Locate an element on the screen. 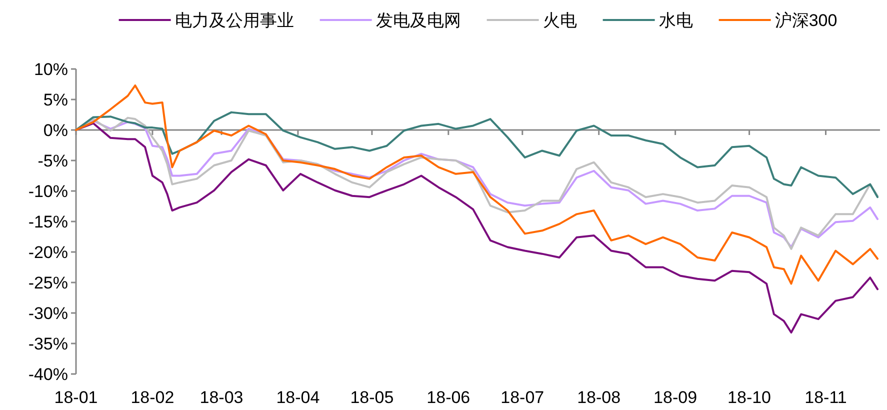 The image size is (887, 410). x-tick-label: 18-01 is located at coordinates (76, 397).